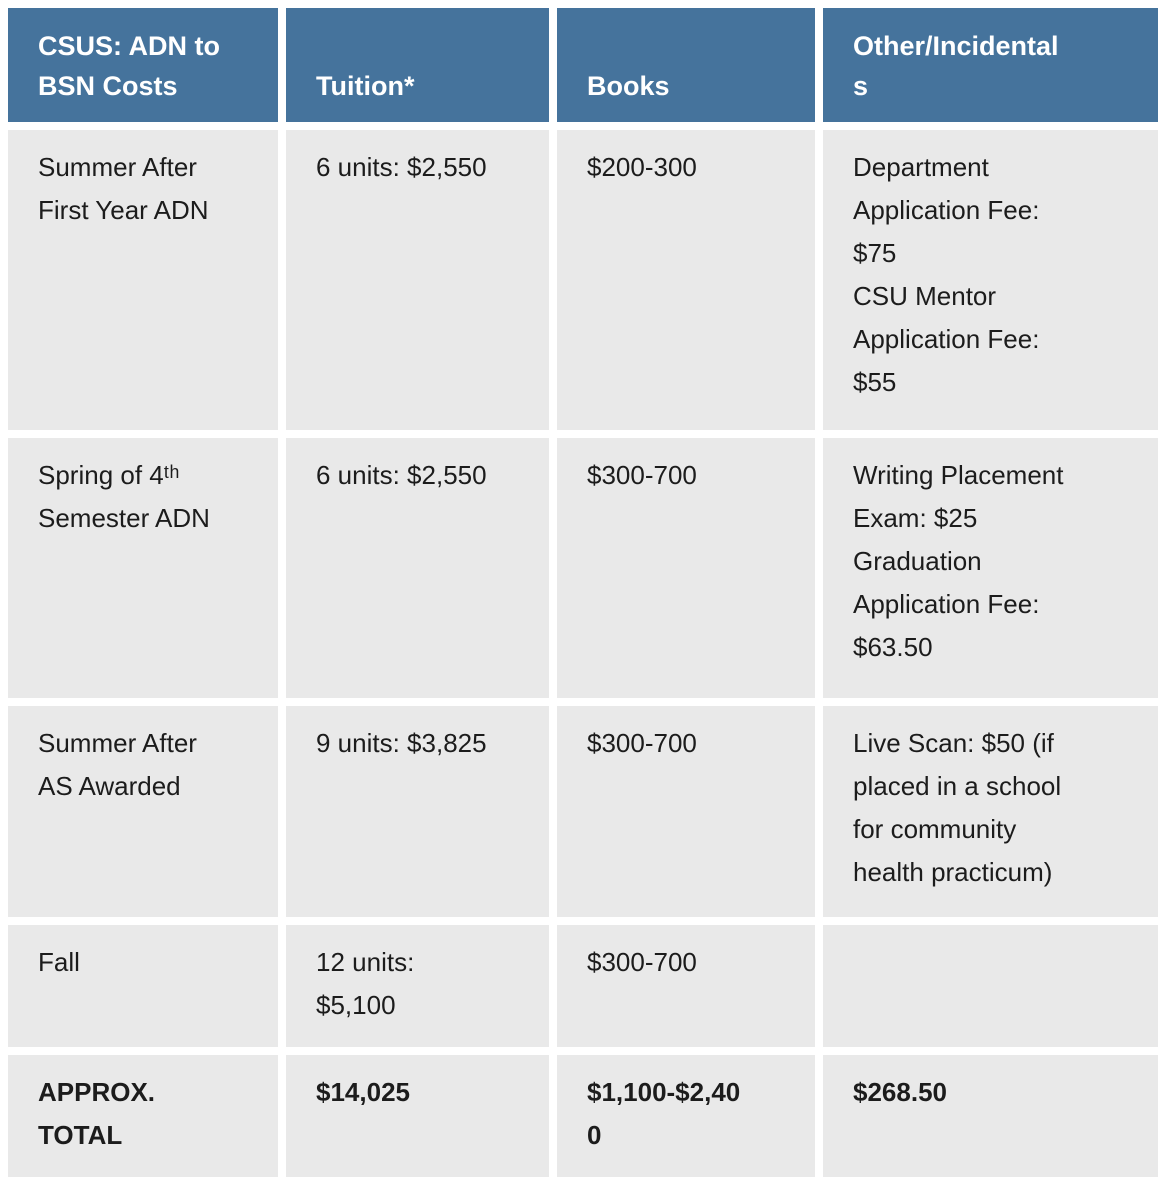 The height and width of the screenshot is (1188, 1166). What do you see at coordinates (958, 496) in the screenshot?
I see `fee-item: Writing Placement Exam: $25` at bounding box center [958, 496].